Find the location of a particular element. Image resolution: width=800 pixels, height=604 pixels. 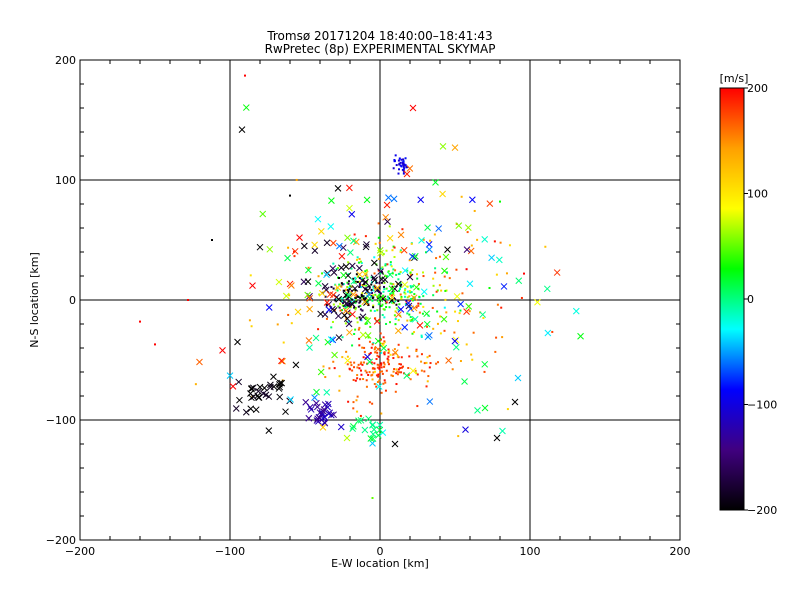

x-tick-label: −100 is located at coordinates (230, 551).